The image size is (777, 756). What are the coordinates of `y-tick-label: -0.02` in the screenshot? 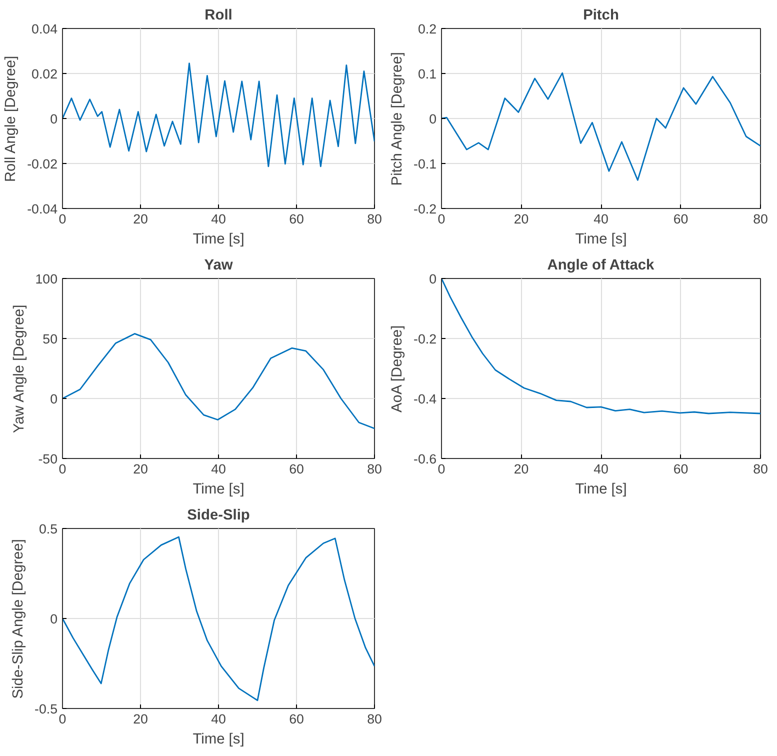 It's located at (42, 164).